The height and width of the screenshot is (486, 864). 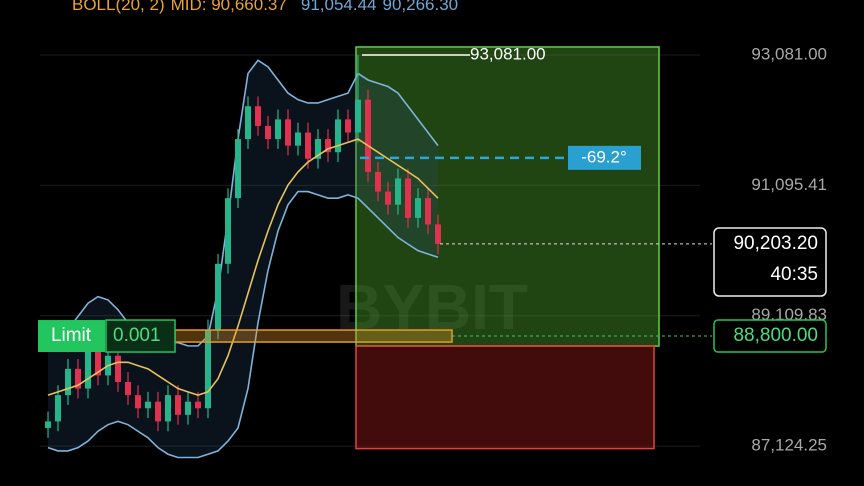 I want to click on y-tick-label: 91,095.41, so click(x=789, y=184).